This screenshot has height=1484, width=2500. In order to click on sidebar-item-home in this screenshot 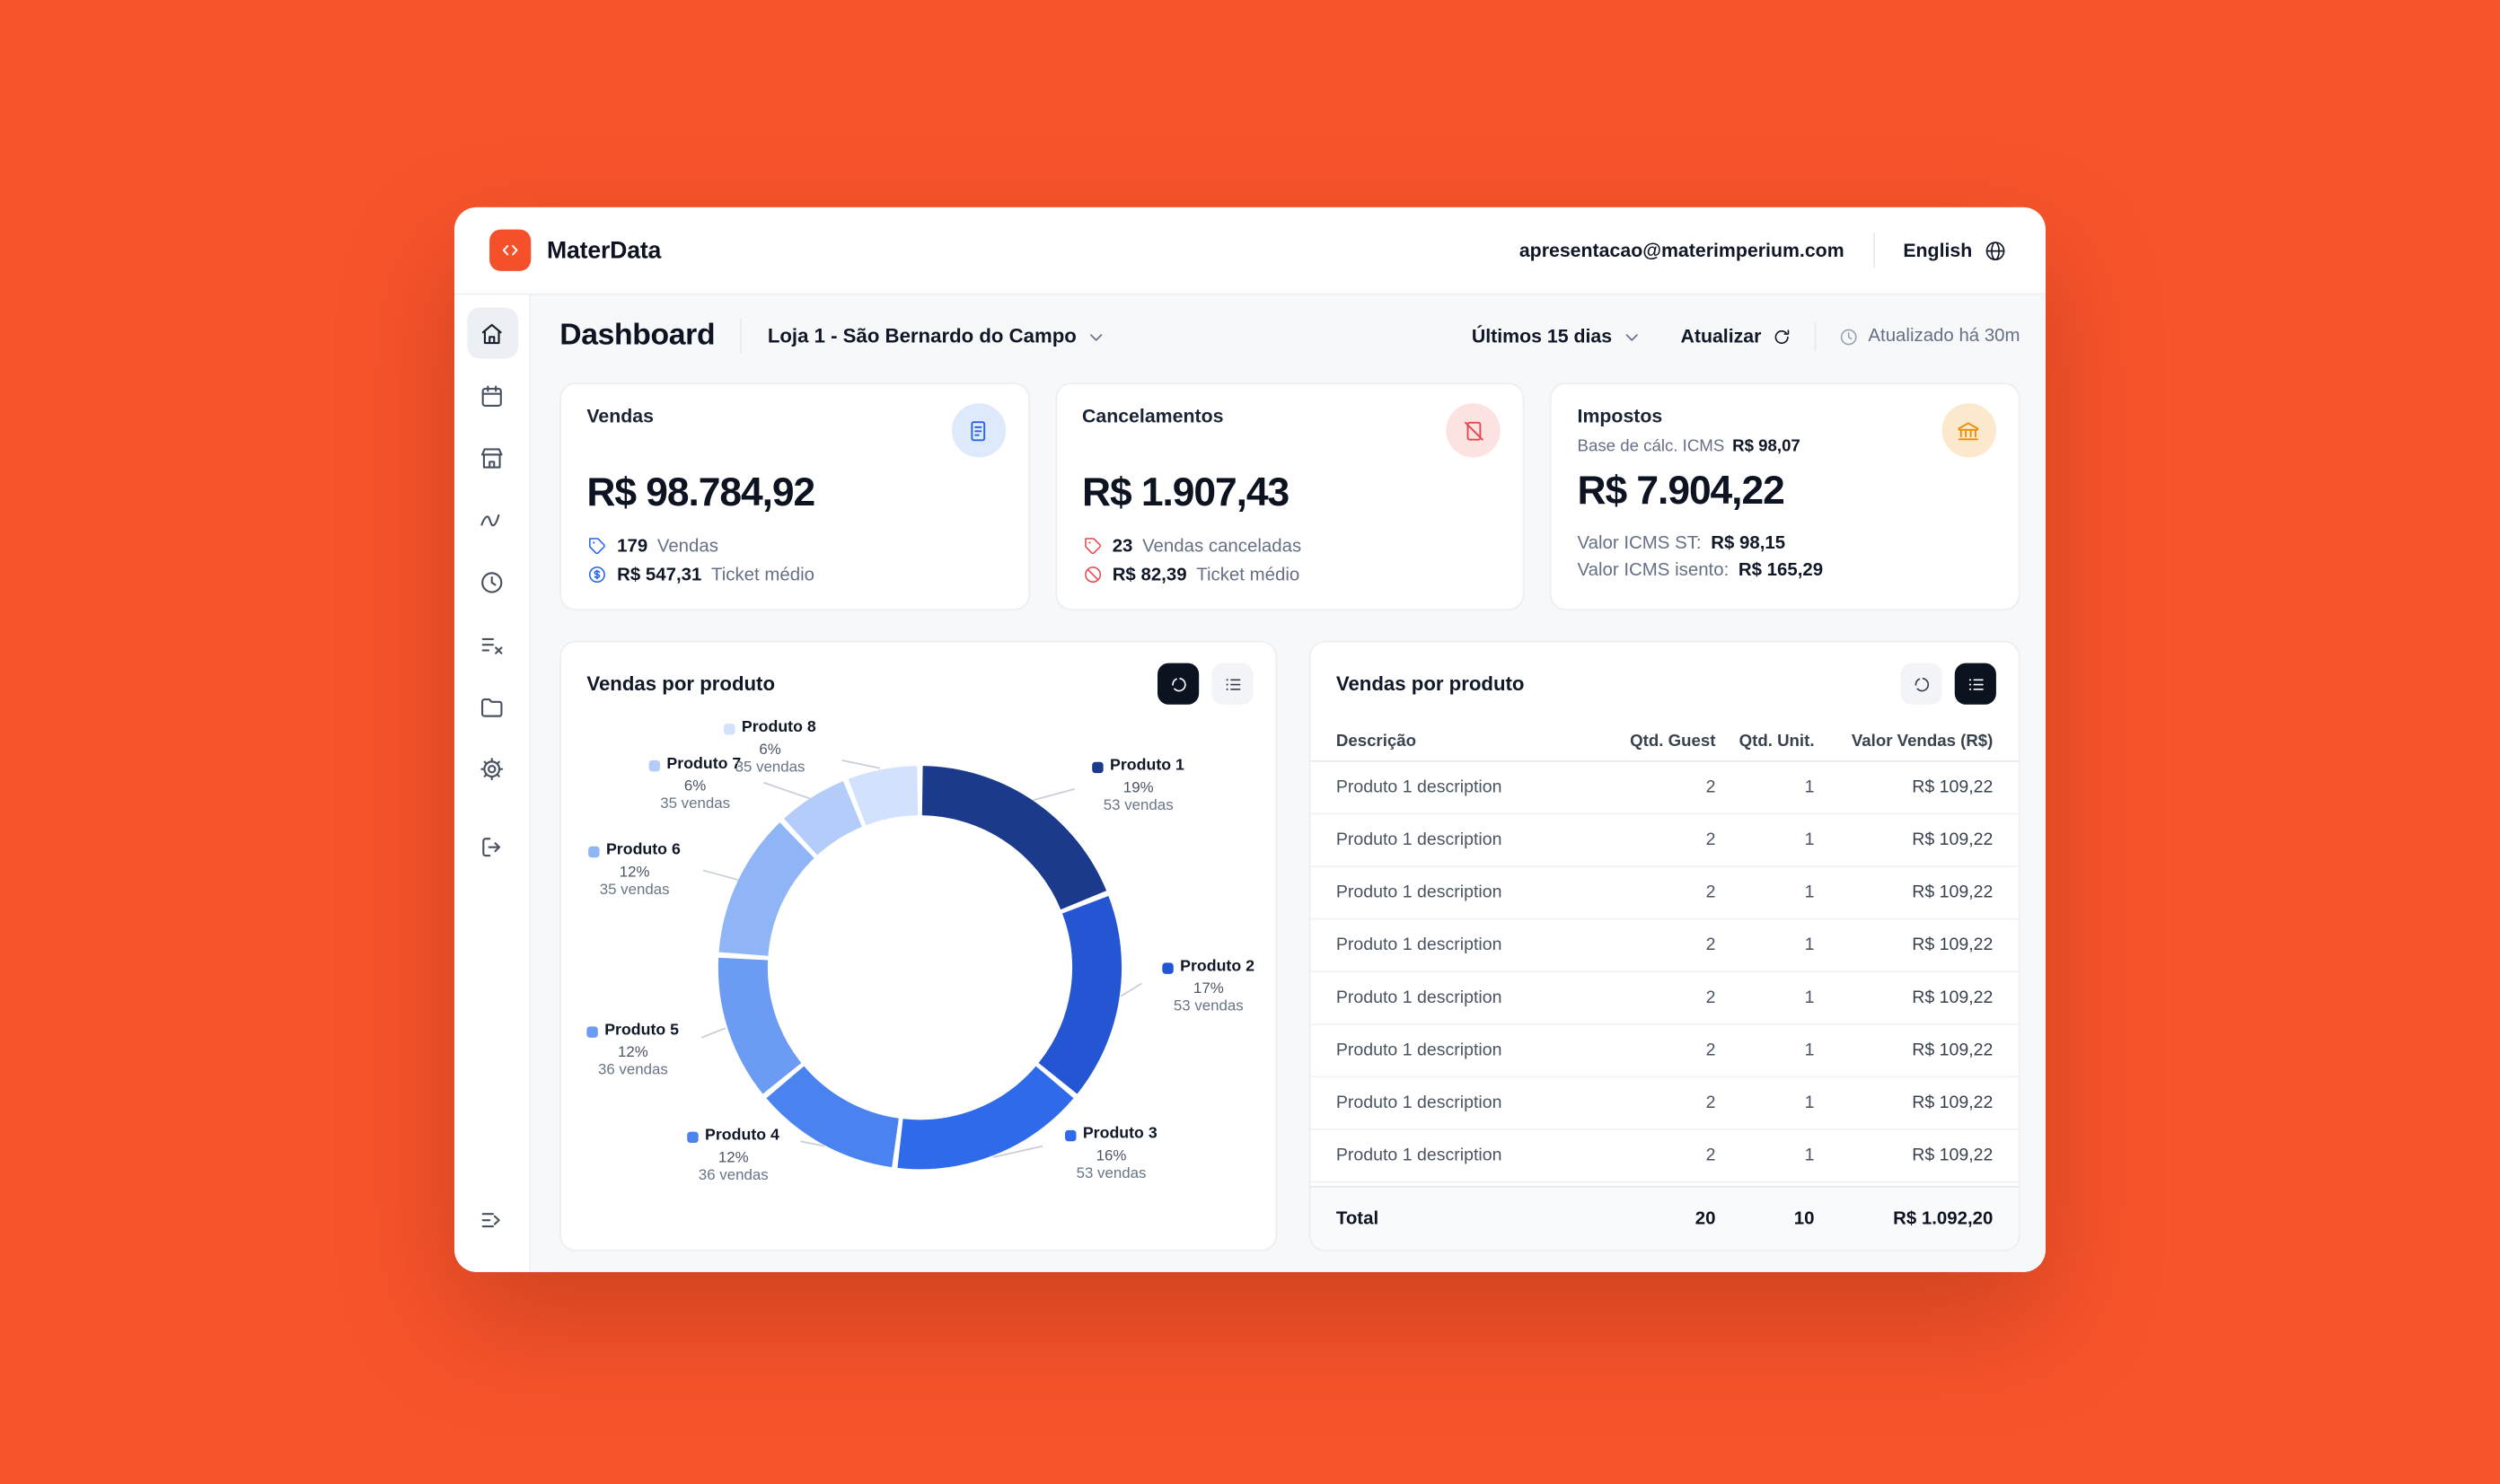, I will do `click(492, 333)`.